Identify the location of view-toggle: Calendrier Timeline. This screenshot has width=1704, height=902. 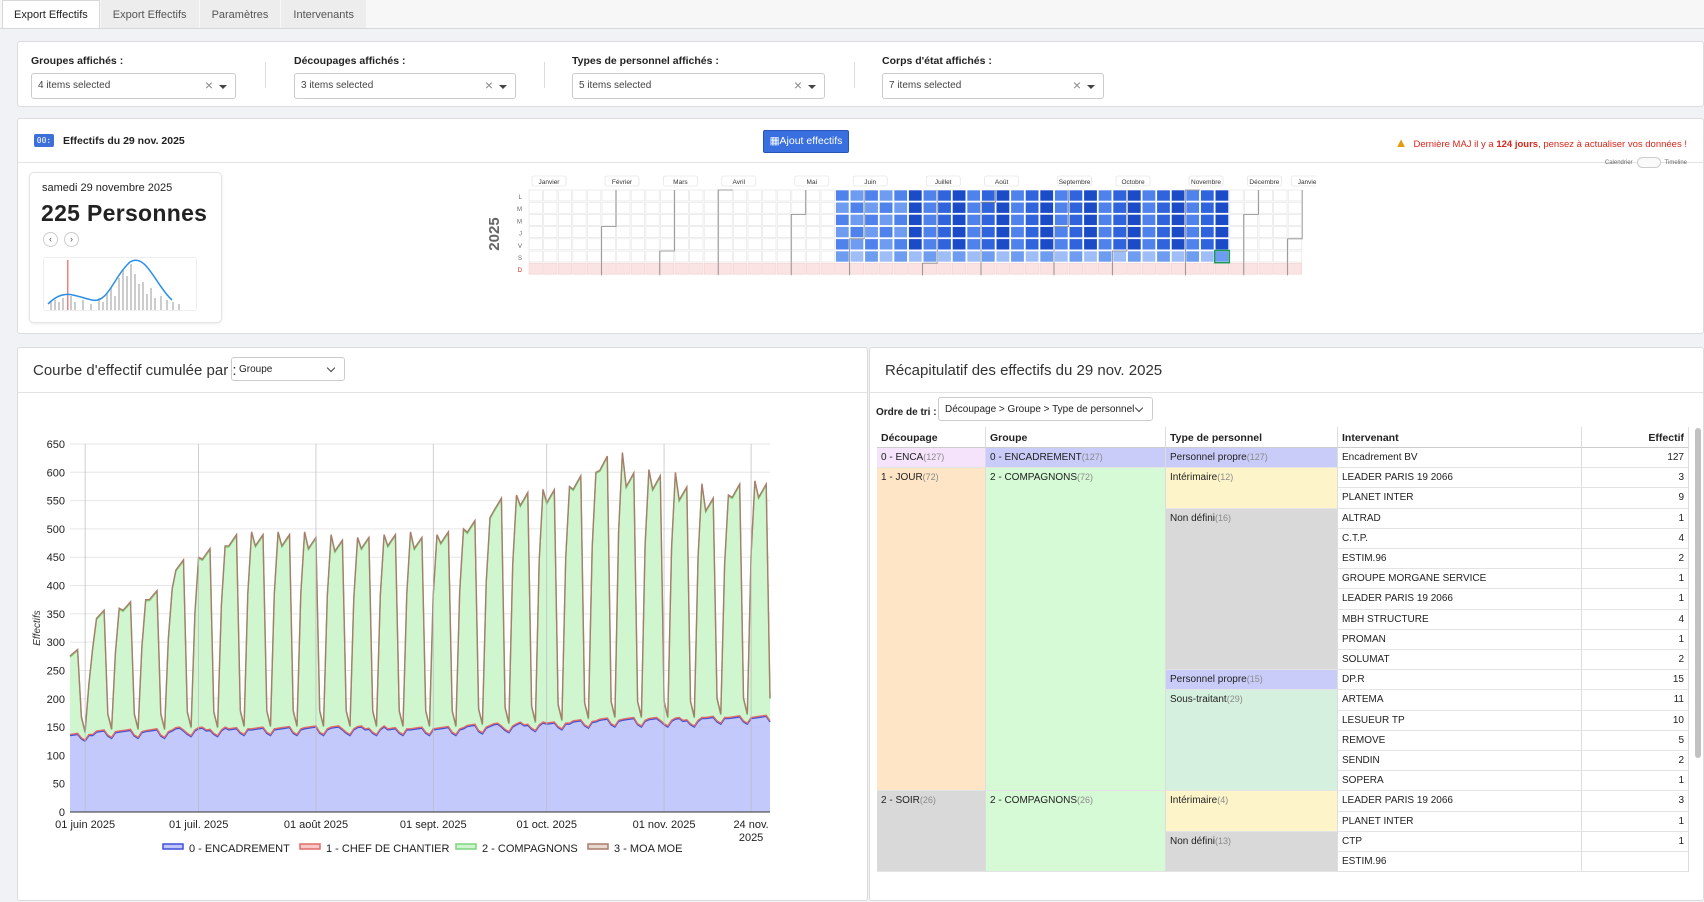
(1646, 162).